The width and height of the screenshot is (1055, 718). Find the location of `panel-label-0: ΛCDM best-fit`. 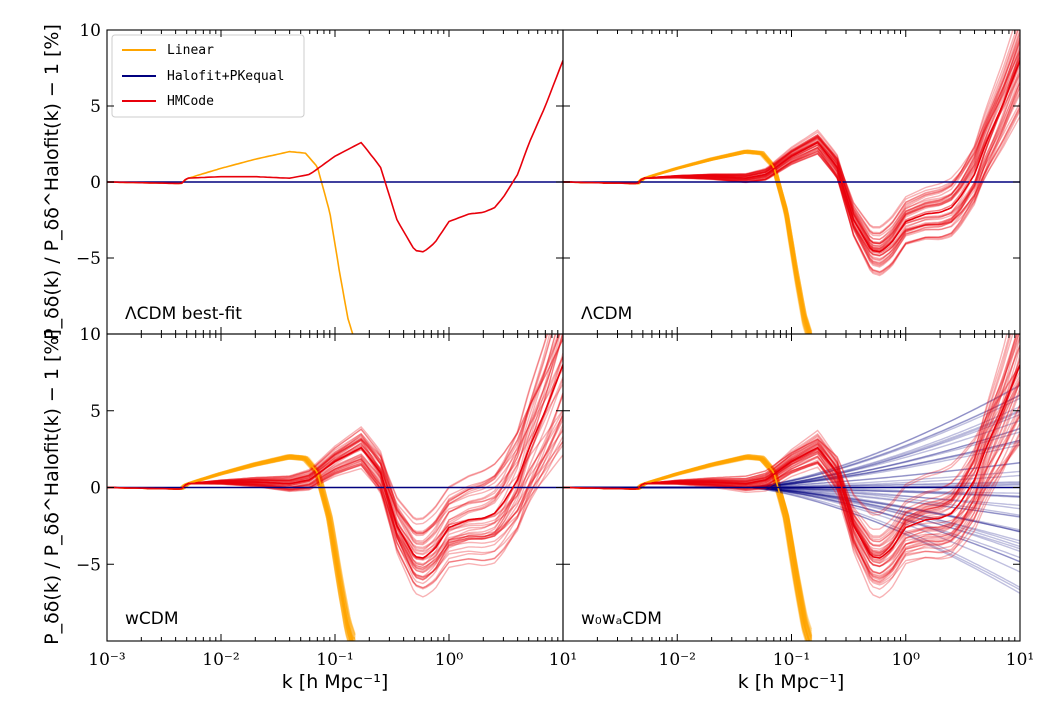

panel-label-0: ΛCDM best-fit is located at coordinates (183, 314).